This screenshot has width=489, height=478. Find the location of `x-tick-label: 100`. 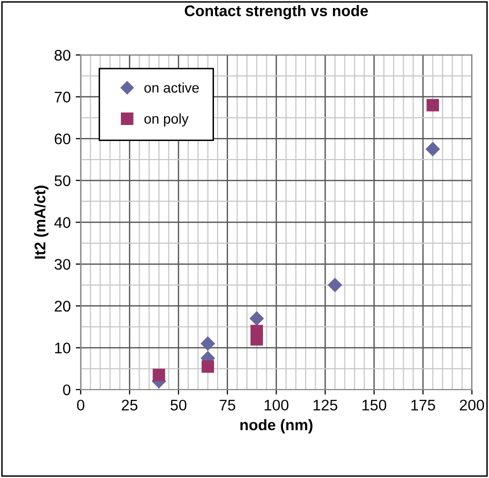

x-tick-label: 100 is located at coordinates (276, 405).